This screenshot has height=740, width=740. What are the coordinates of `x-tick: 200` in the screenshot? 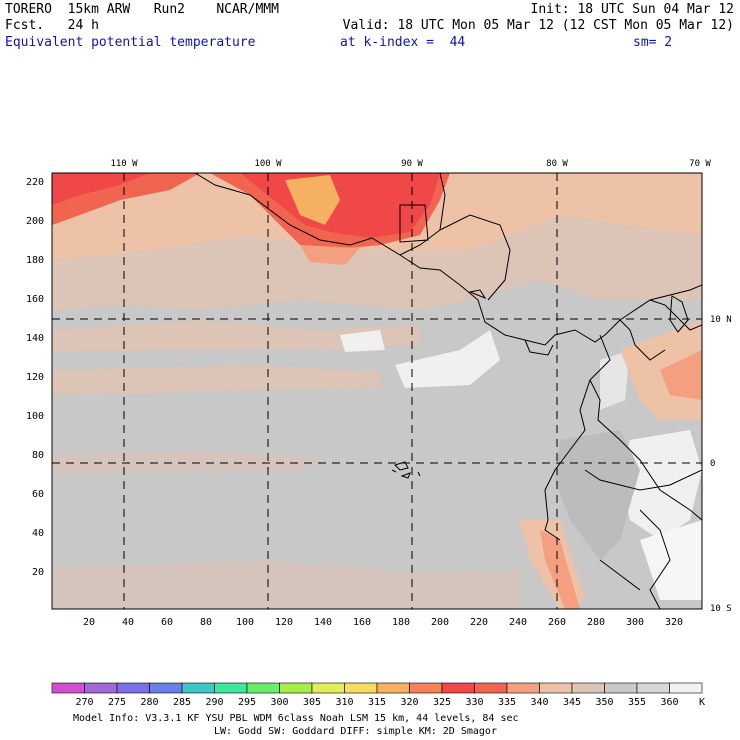 It's located at (440, 622).